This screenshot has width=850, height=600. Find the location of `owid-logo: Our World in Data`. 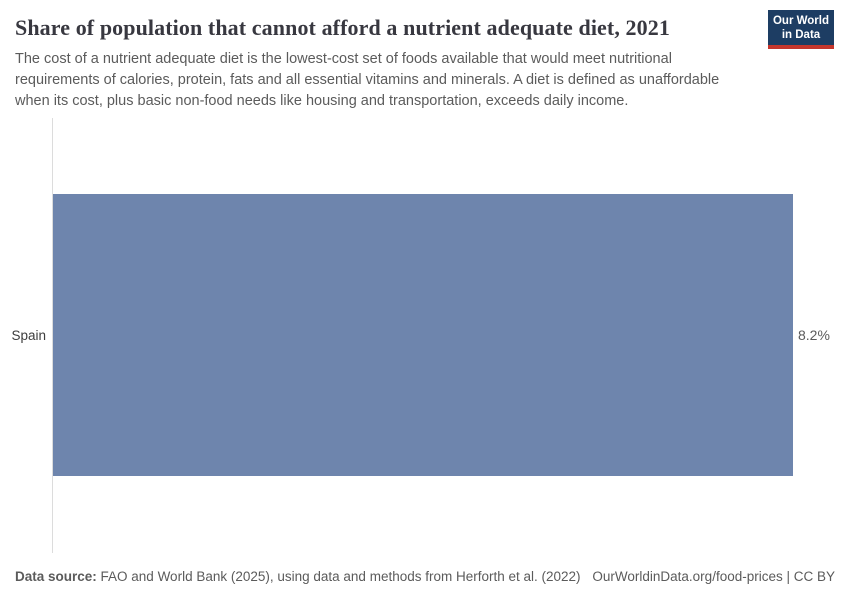

owid-logo: Our World in Data is located at coordinates (801, 29).